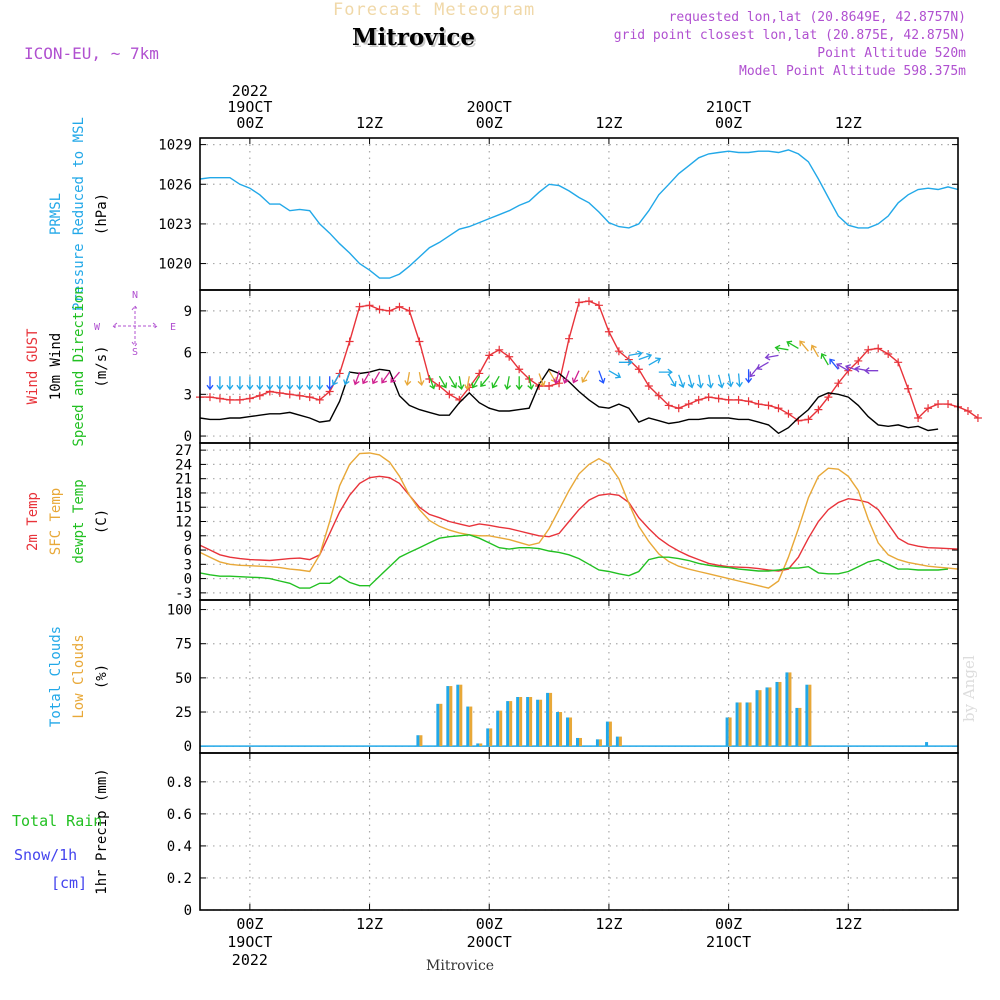 This screenshot has width=1000, height=1000. I want to click on y-axis-label: Total Clouds, so click(56, 676).